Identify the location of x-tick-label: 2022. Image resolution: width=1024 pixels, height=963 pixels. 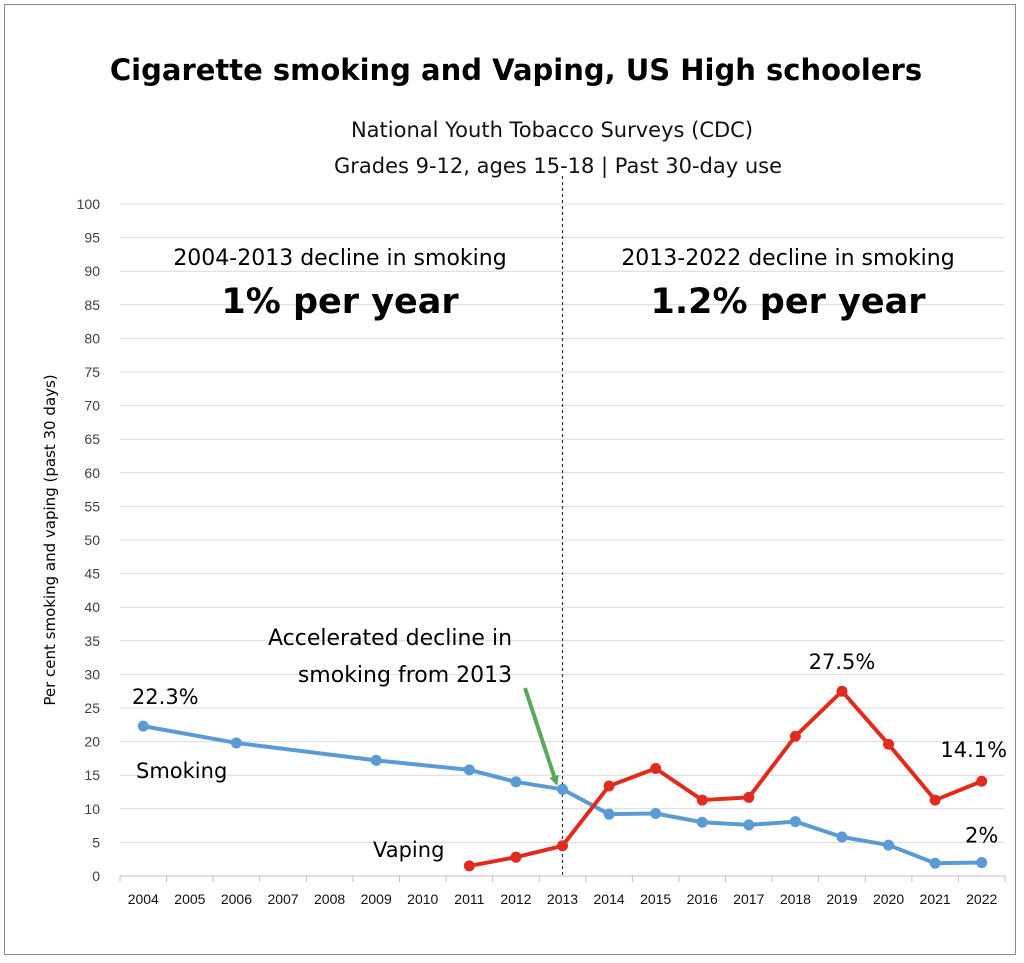
(981, 899).